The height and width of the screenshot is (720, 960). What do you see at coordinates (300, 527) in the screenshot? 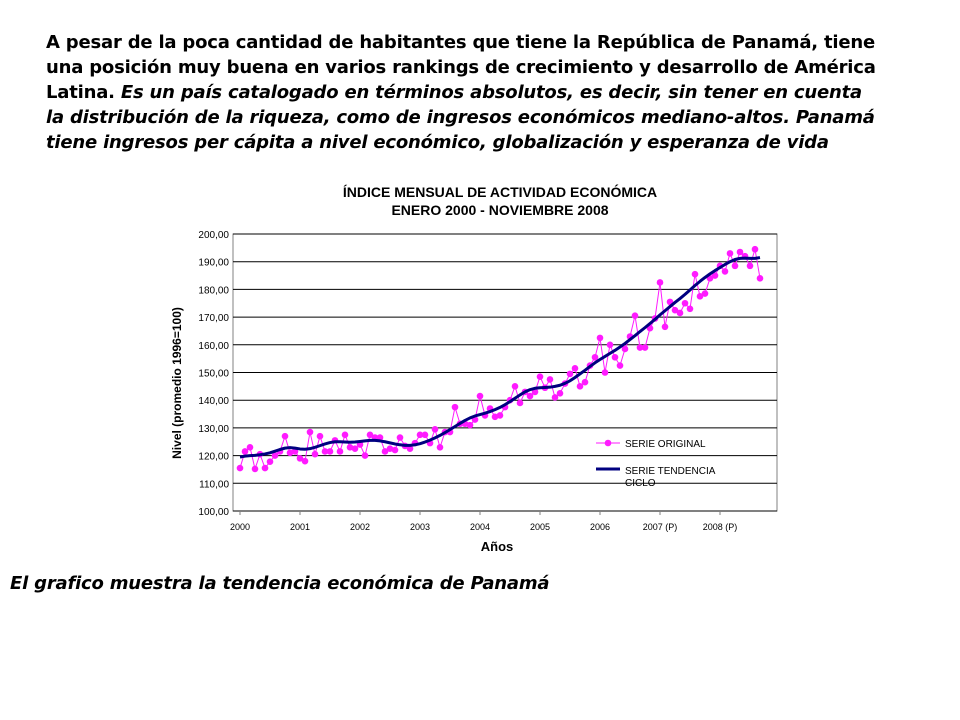
I see `x-tick-label: 2001` at bounding box center [300, 527].